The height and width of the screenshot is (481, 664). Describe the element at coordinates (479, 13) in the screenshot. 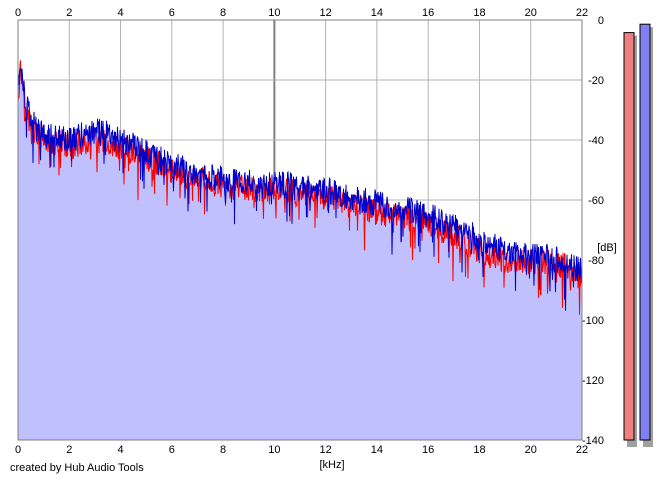

I see `x-tick-label-top: 18` at that location.